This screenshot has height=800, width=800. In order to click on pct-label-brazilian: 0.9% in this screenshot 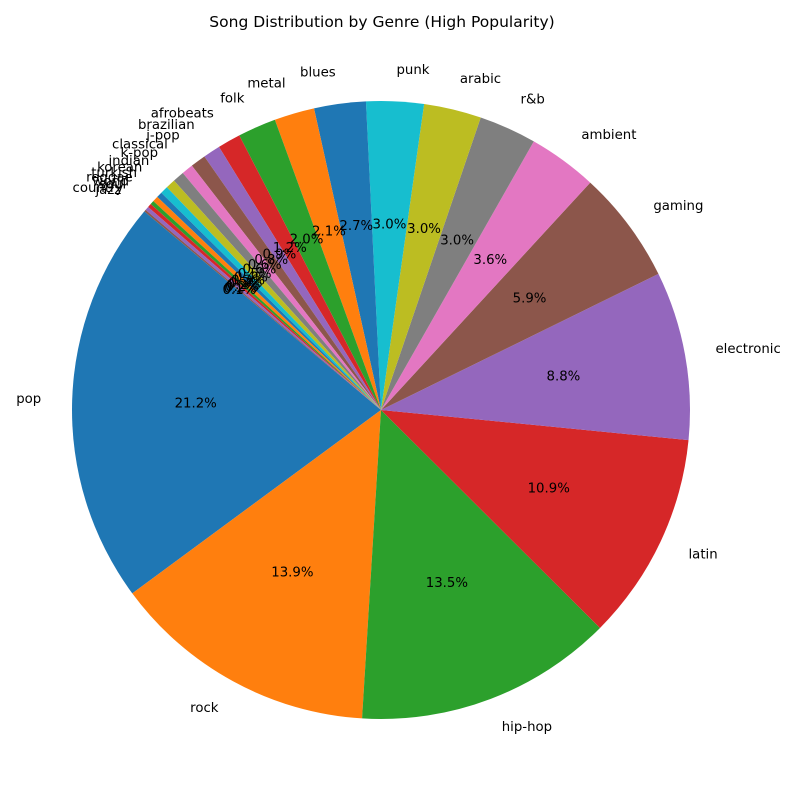, I will do `click(279, 254)`.